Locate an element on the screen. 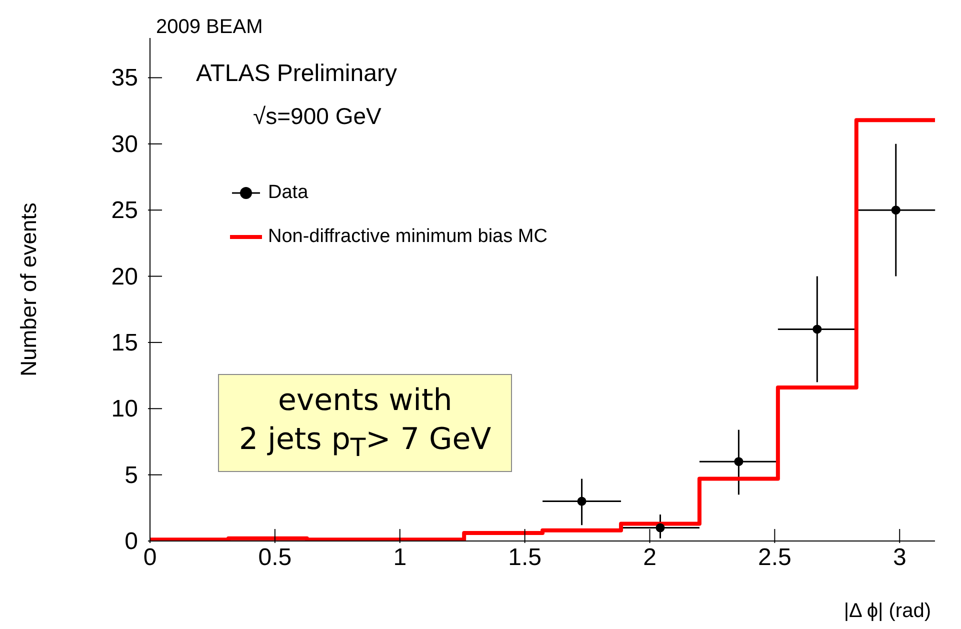  y-axis-title: Number of events is located at coordinates (28, 289).